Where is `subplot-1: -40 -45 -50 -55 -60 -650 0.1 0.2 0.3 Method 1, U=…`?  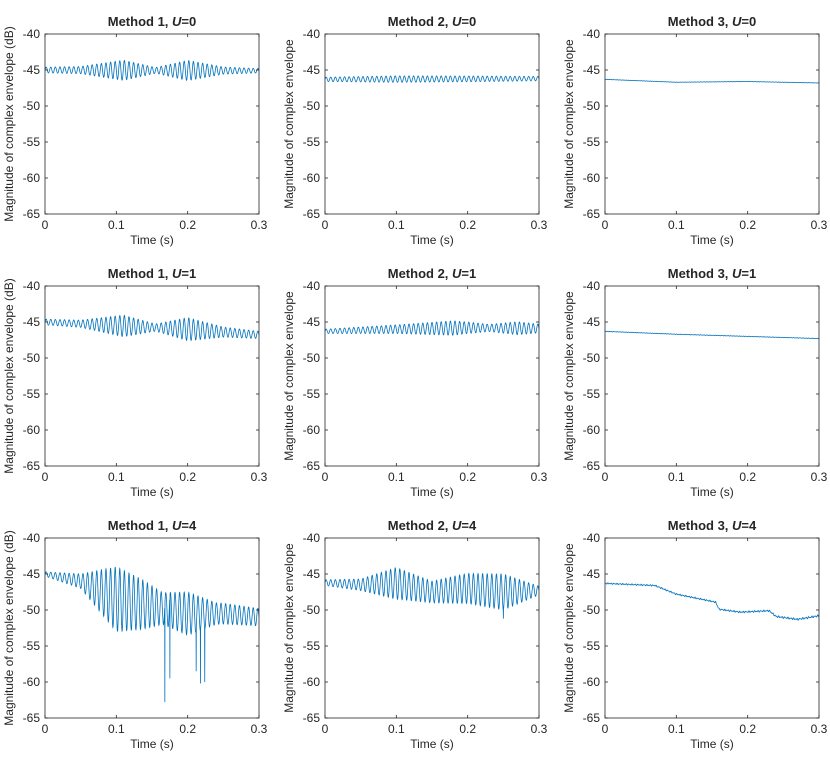
subplot-1: -40 -45 -50 -55 -60 -650 0.1 0.2 0.3 Method 1, U=… is located at coordinates (135, 130).